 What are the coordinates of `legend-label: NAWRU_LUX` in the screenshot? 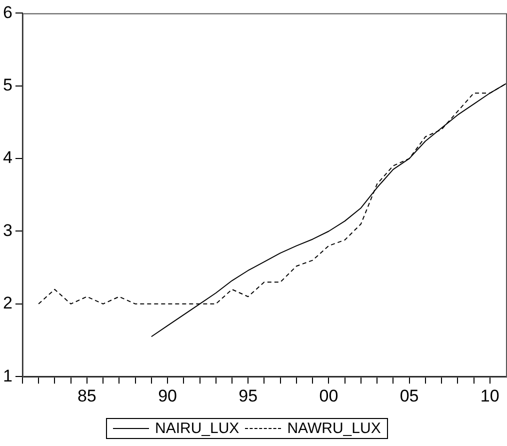 It's located at (334, 428).